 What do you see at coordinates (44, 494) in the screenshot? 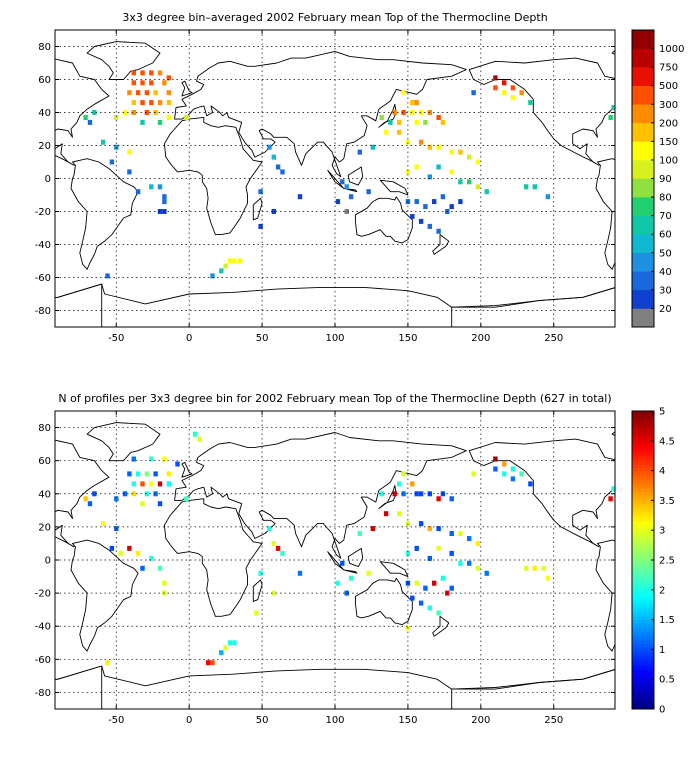
I see `y-tick-label: 40` at bounding box center [44, 494].